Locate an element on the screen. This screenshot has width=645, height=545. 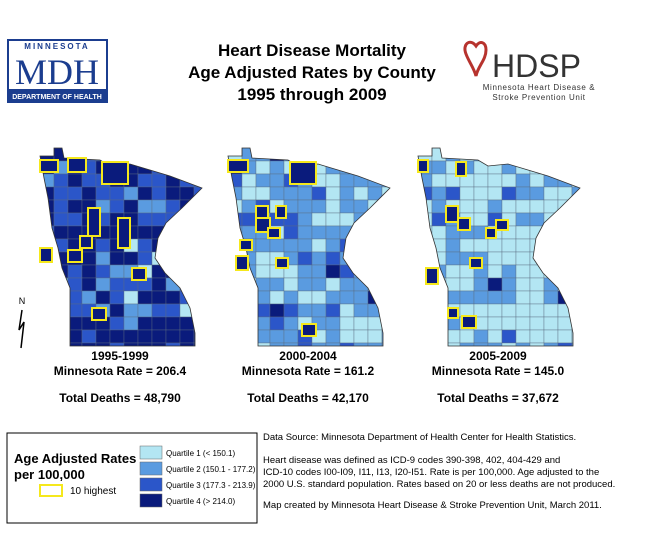
map-deaths: Total Deaths = 48,790 is located at coordinates (120, 398).